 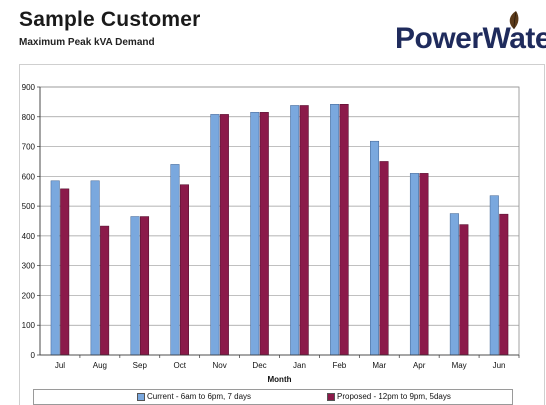 What do you see at coordinates (199, 396) in the screenshot?
I see `legend-label-current: Current - 6am to 6pm, 7 days` at bounding box center [199, 396].